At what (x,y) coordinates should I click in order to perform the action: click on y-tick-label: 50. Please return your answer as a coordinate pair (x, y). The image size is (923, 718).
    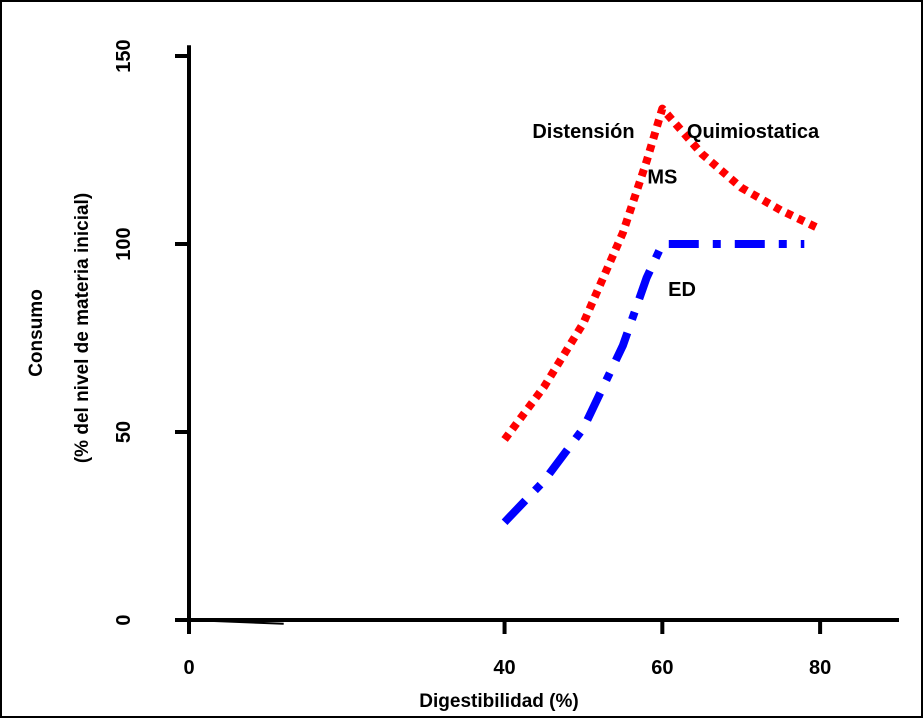
    Looking at the image, I should click on (124, 432).